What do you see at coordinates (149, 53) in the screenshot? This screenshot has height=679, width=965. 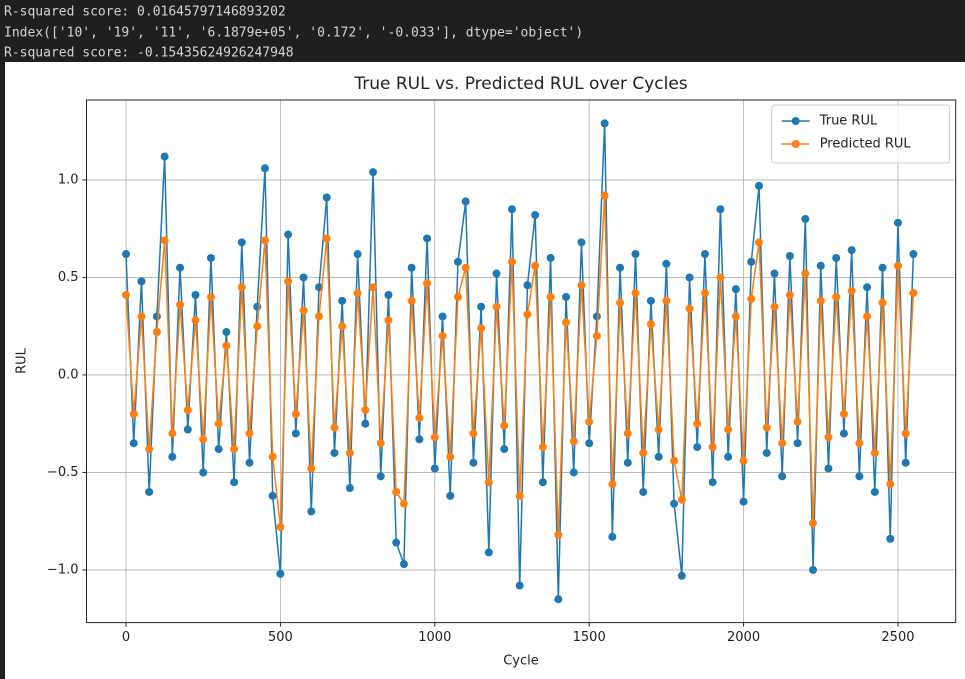 I see `output-line: R-squared score: -0.15435624926247948` at bounding box center [149, 53].